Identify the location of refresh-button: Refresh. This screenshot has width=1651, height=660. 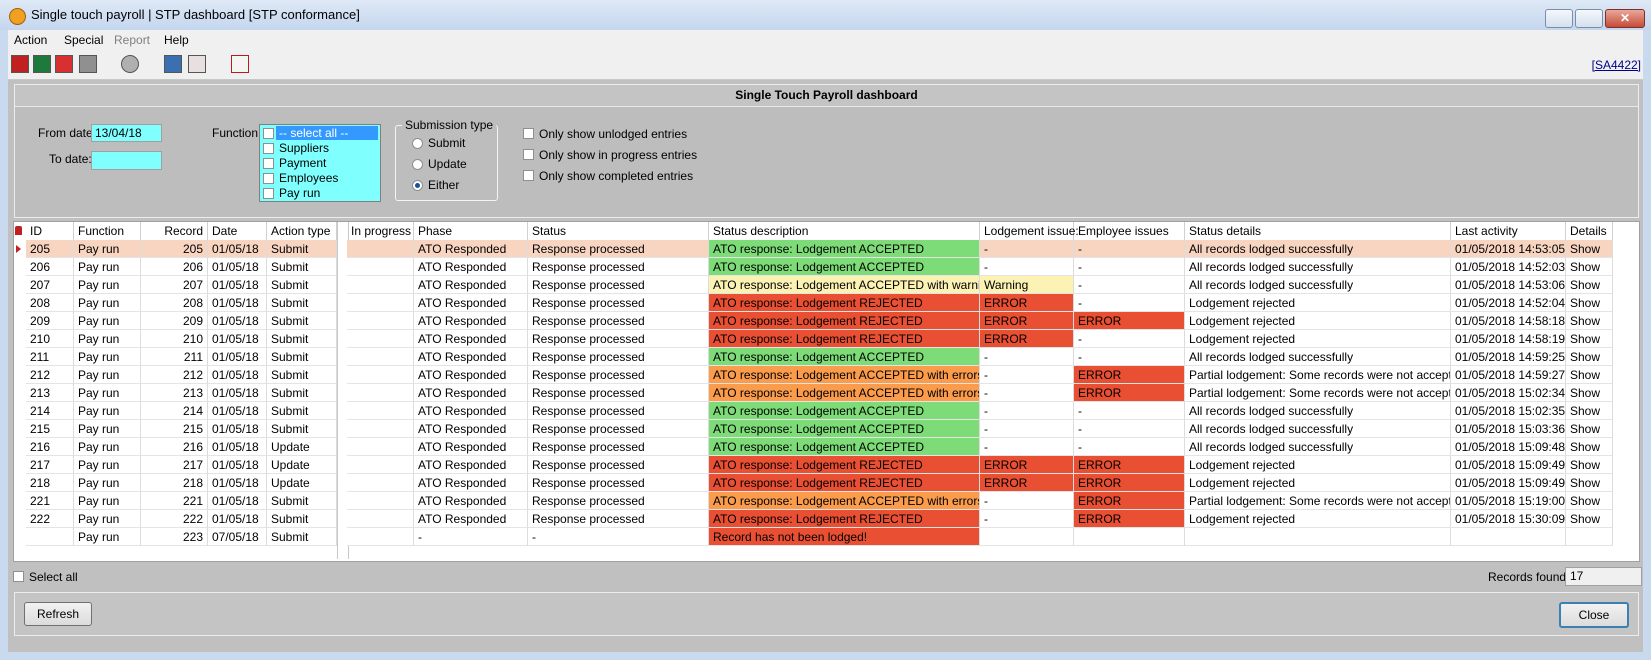
(58, 614).